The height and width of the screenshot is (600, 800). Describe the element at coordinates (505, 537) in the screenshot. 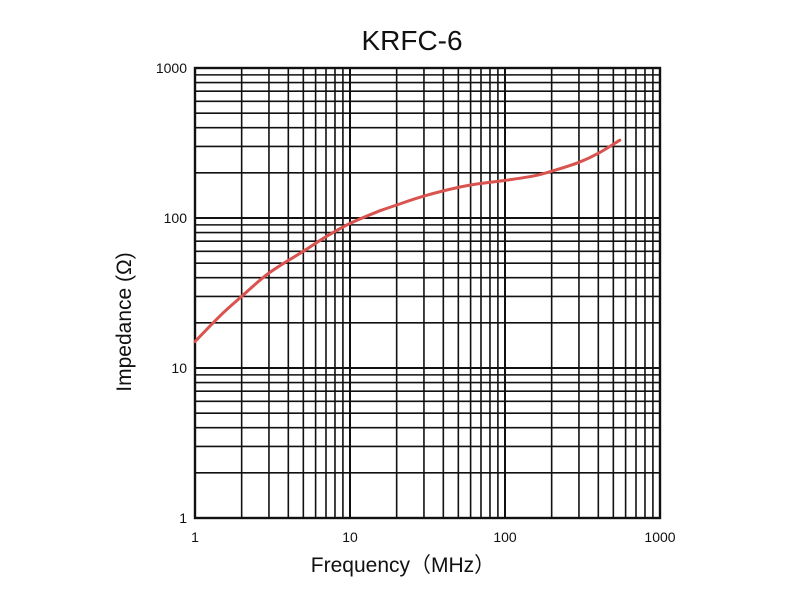

I see `x-tick-label: 100` at that location.